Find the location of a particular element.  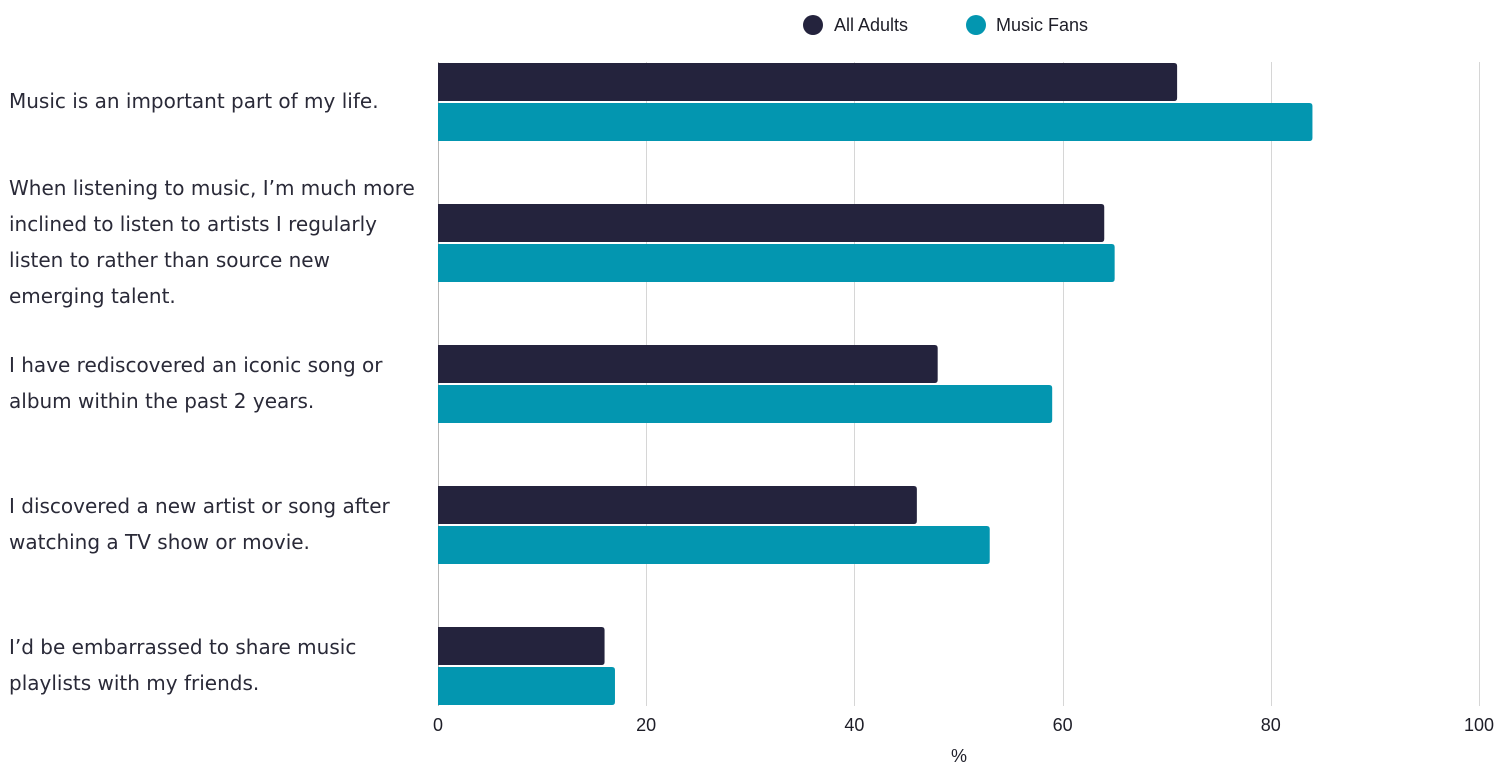

legend-marker-all-adults is located at coordinates (813, 25).